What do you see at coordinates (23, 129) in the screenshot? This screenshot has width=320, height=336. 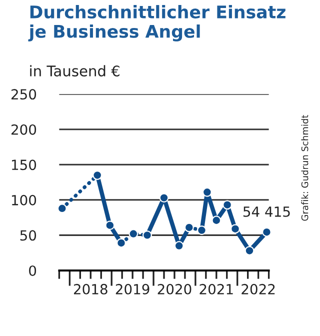 I see `y-tick-label: 200` at bounding box center [23, 129].